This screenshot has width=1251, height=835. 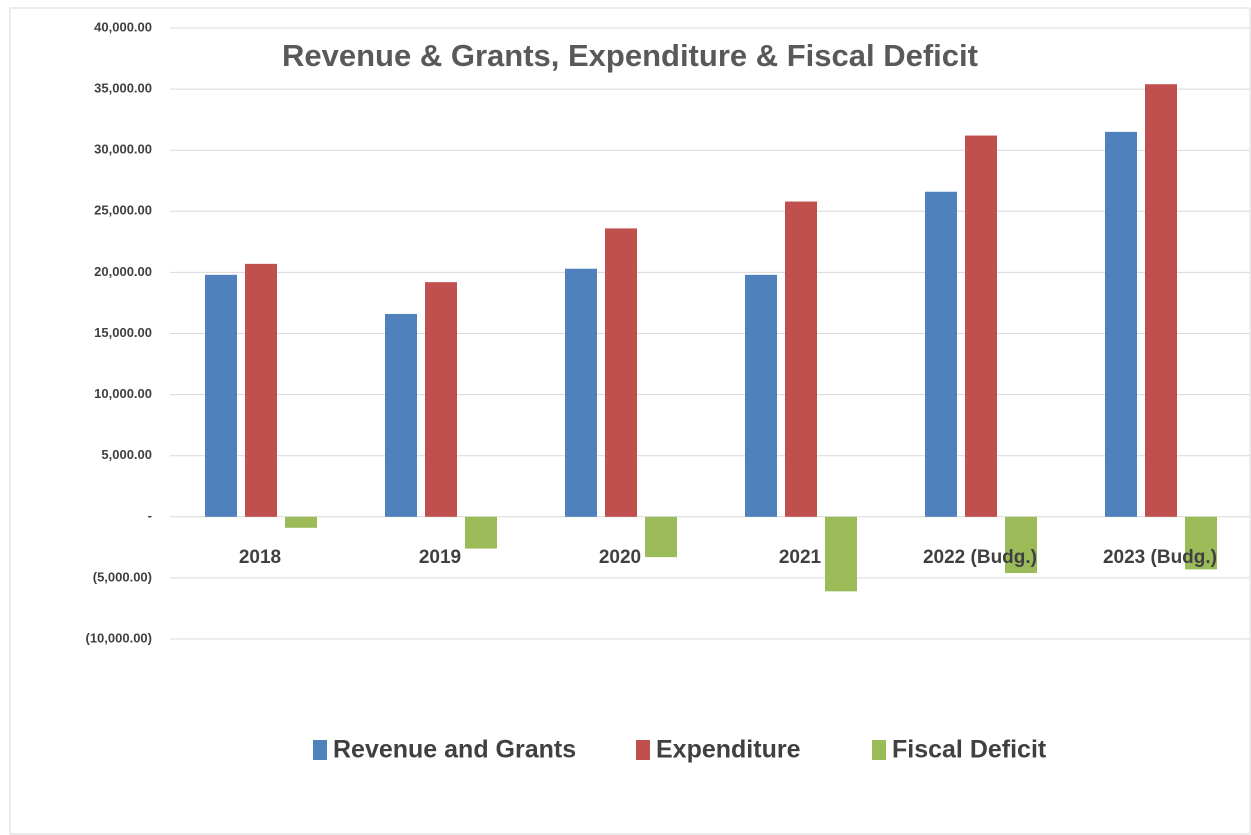 I want to click on legend-label: Revenue and Grants, so click(x=454, y=750).